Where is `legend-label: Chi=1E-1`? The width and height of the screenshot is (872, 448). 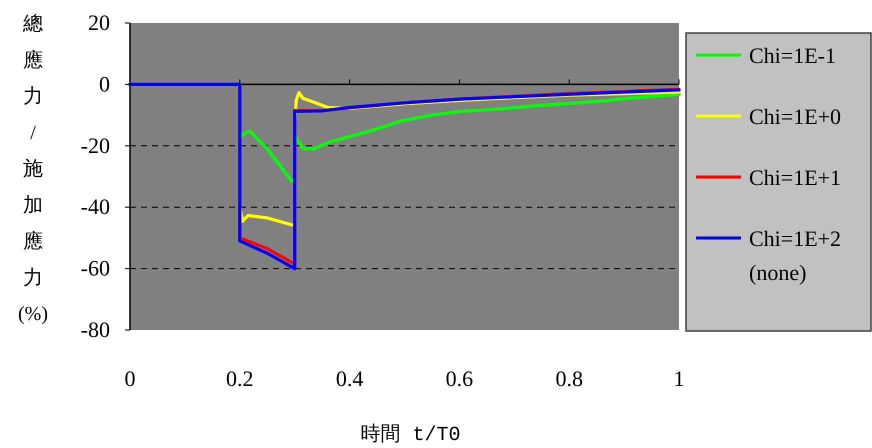 legend-label: Chi=1E-1 is located at coordinates (792, 55).